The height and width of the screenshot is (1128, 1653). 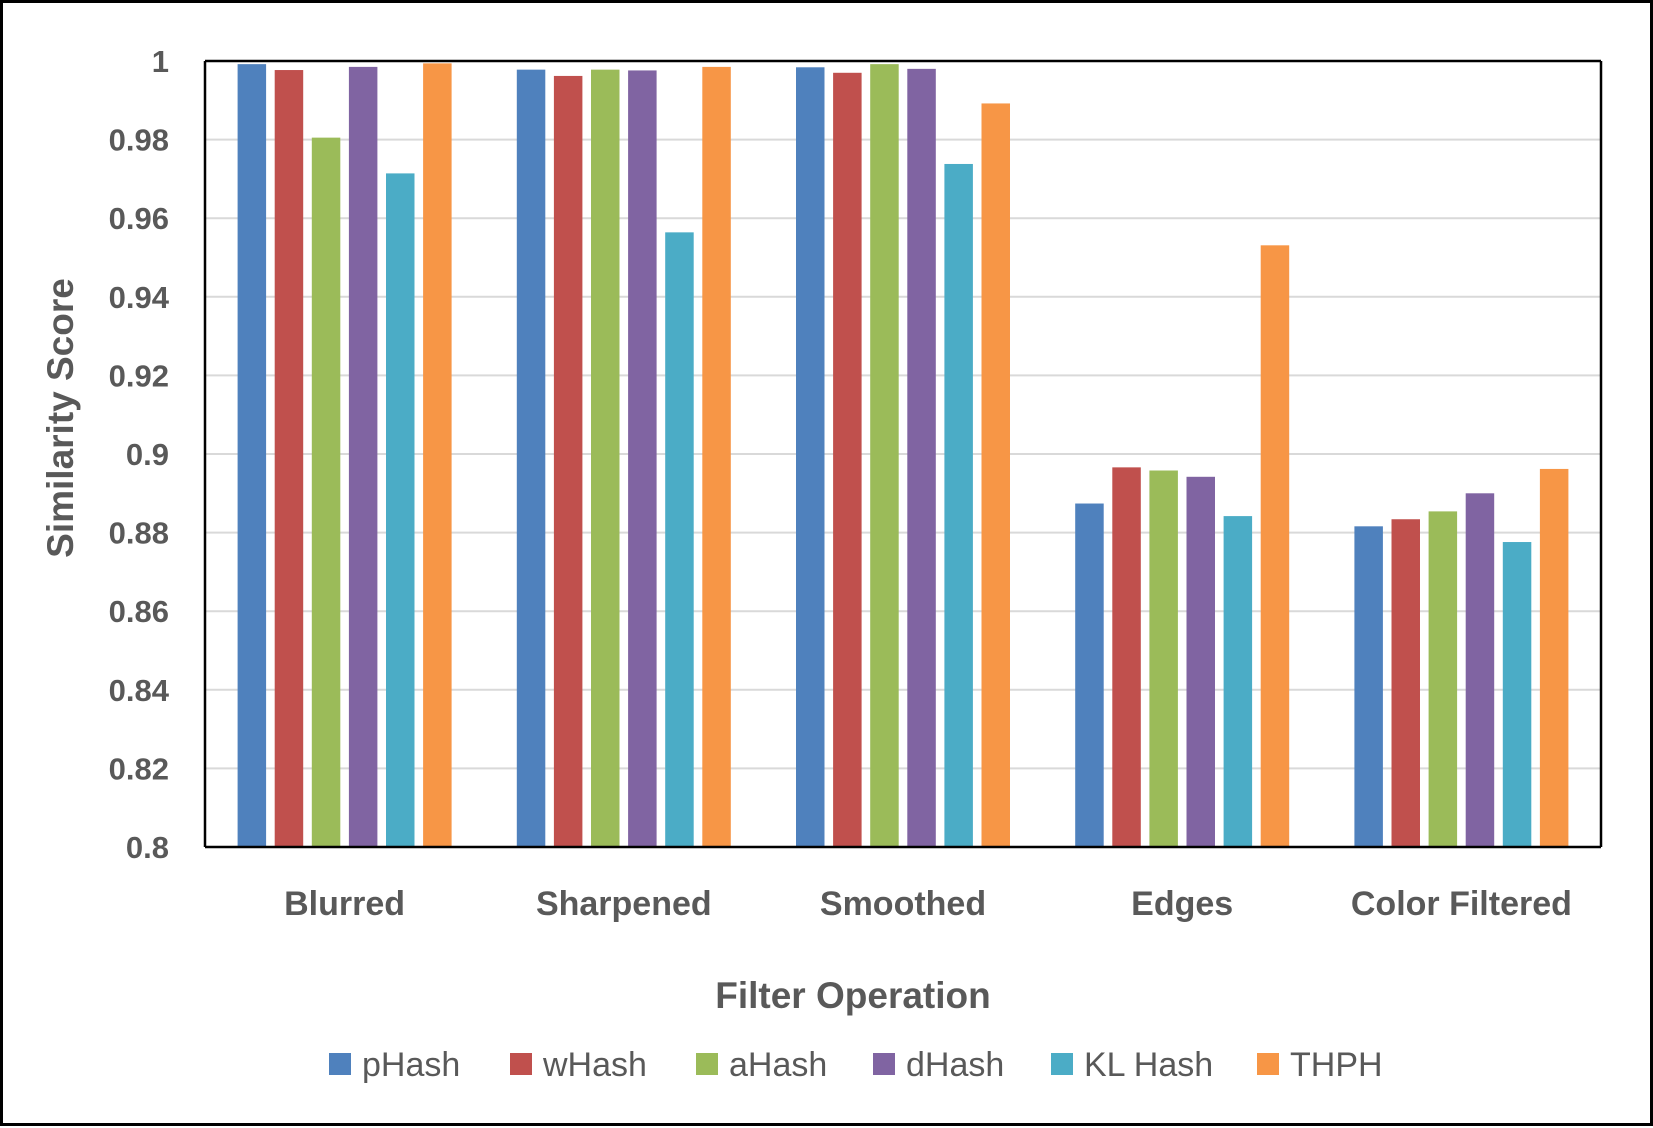 What do you see at coordinates (160, 61) in the screenshot?
I see `y-tick-label: 1` at bounding box center [160, 61].